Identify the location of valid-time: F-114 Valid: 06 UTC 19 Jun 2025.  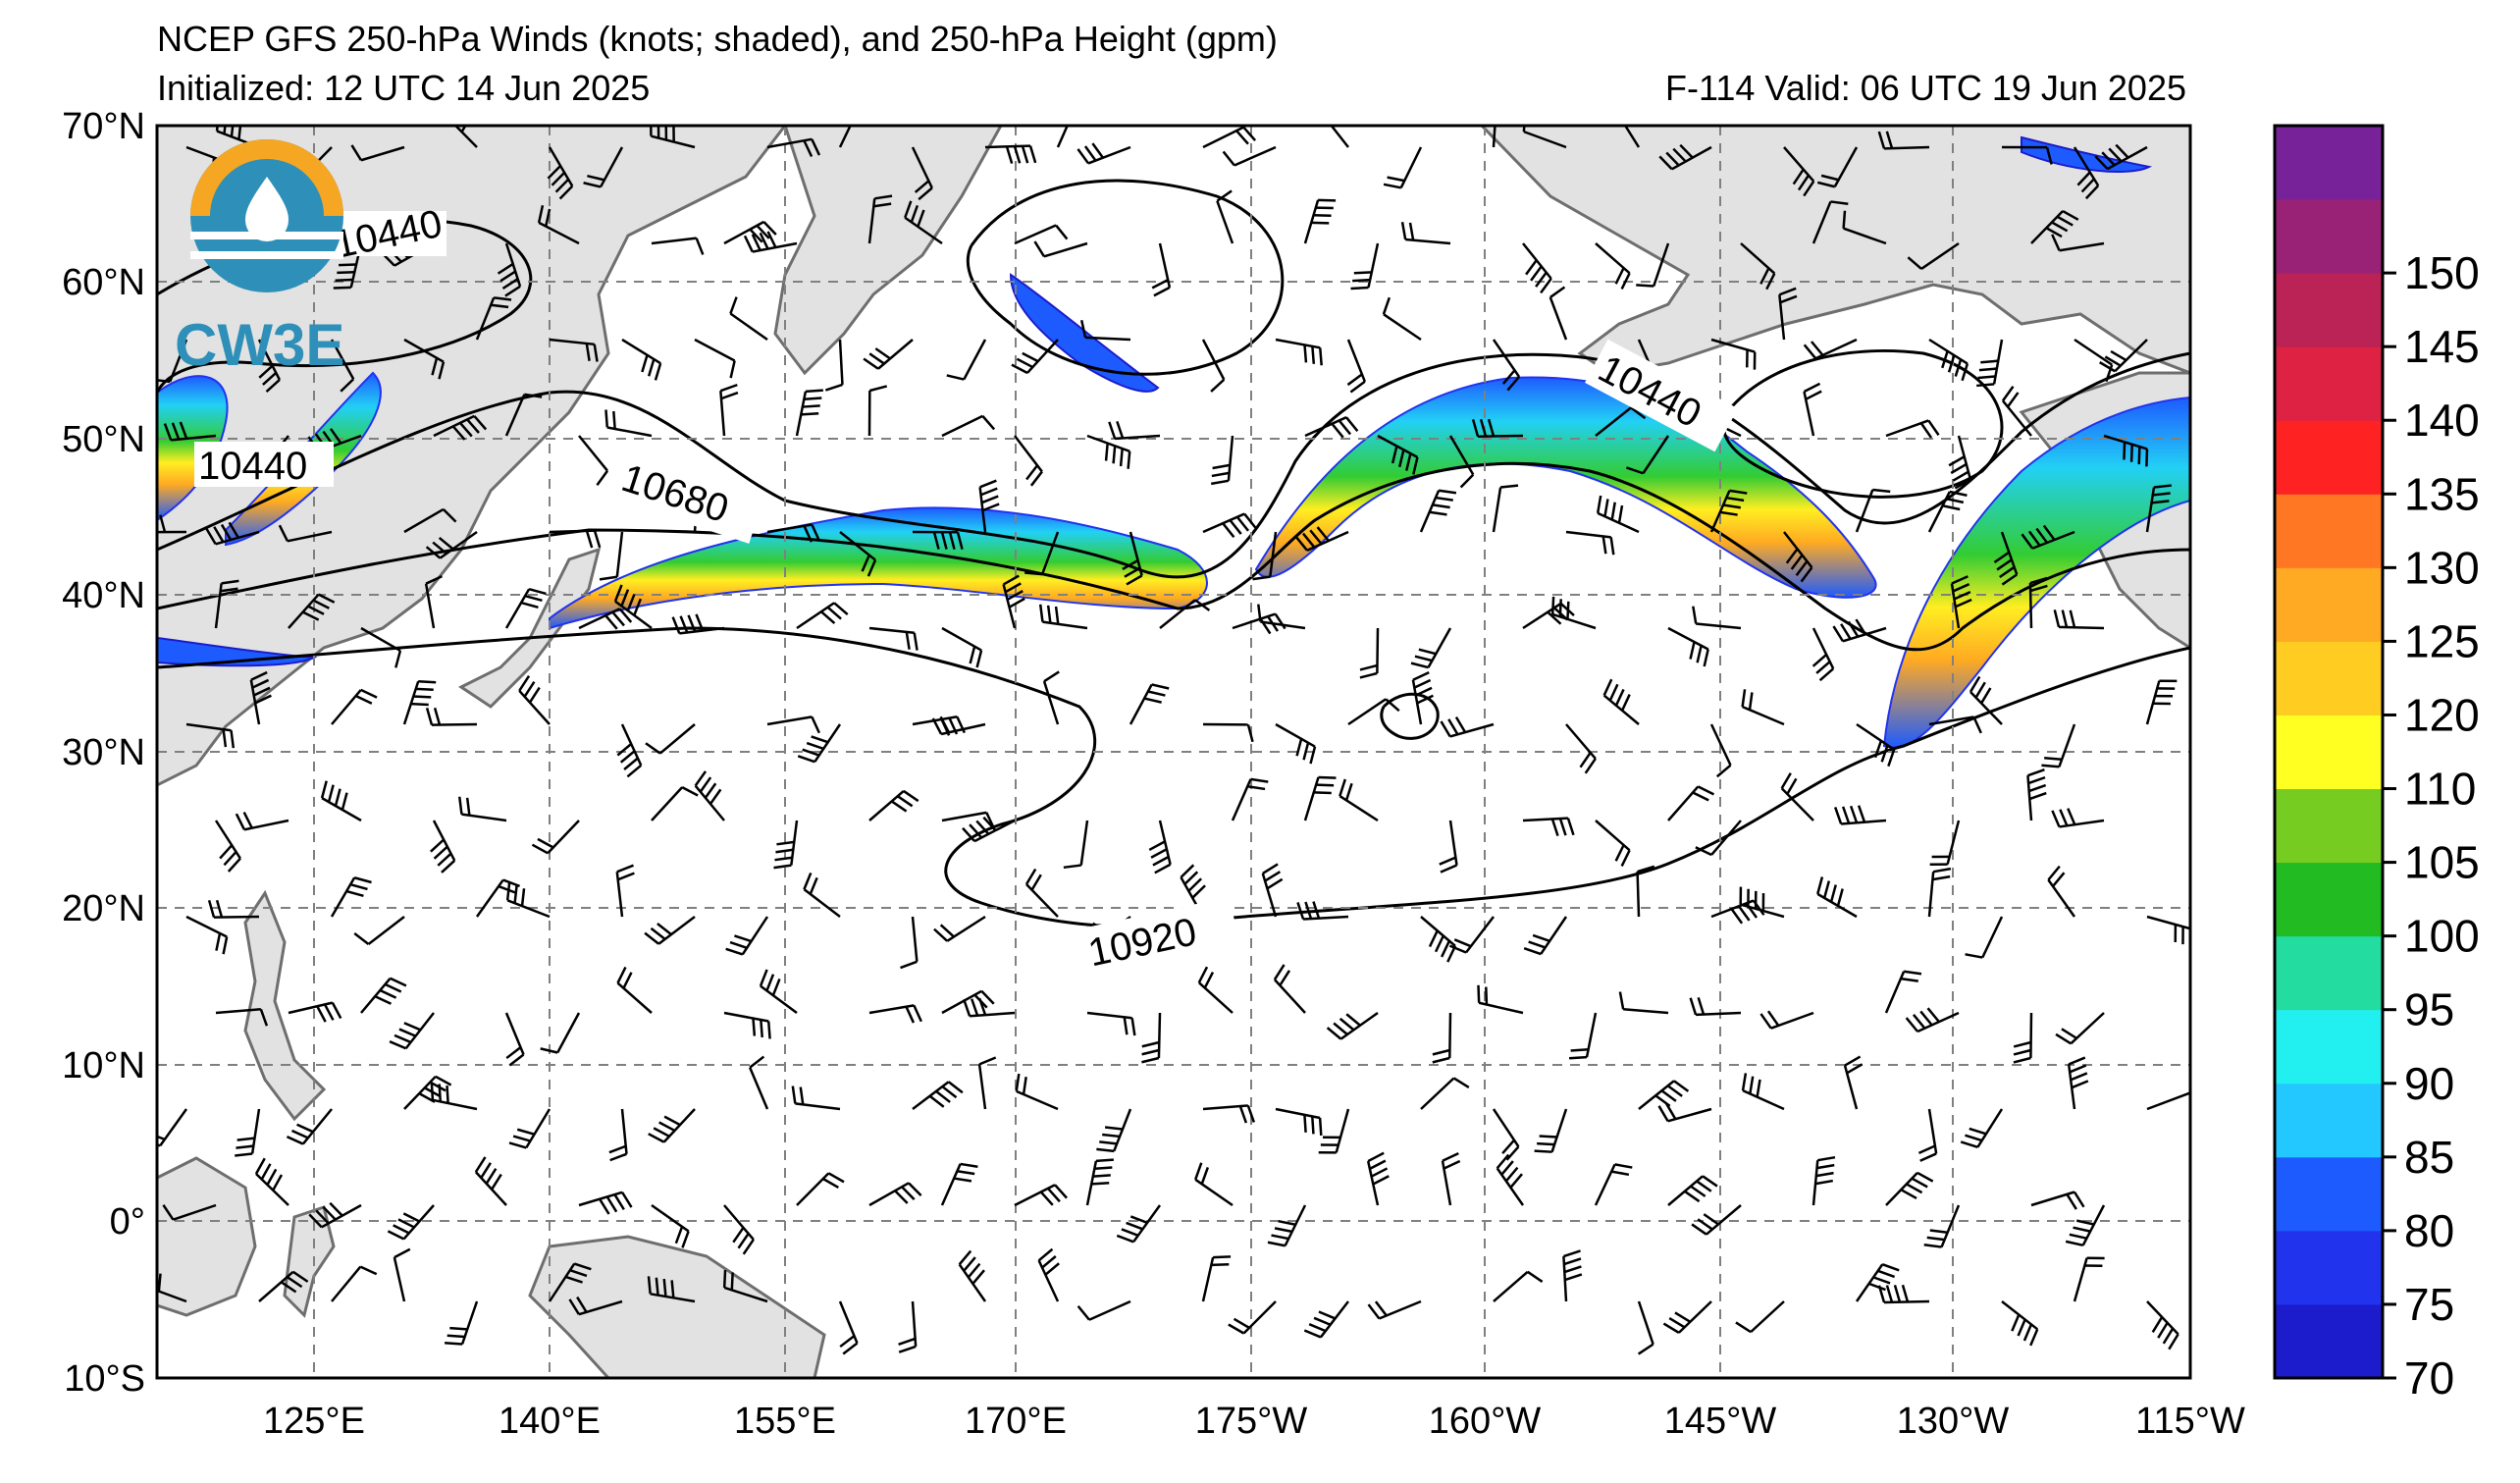
(1925, 88).